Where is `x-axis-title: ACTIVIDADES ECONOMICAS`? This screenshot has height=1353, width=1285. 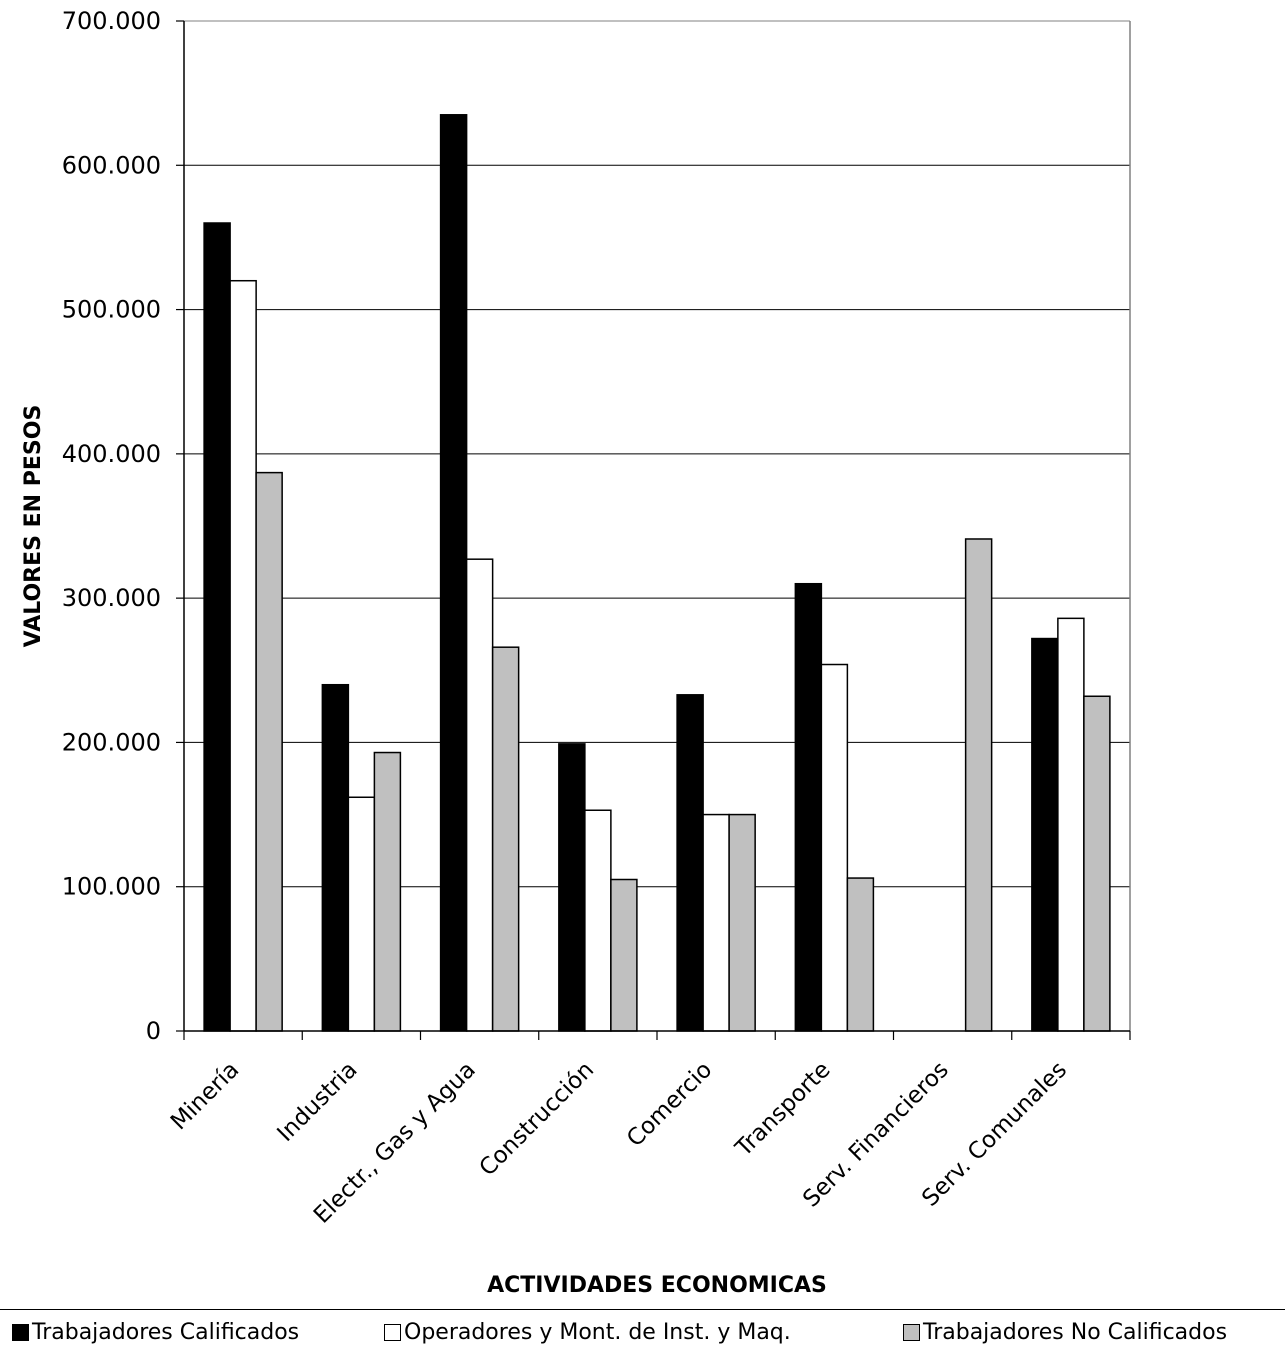 x-axis-title: ACTIVIDADES ECONOMICAS is located at coordinates (657, 1285).